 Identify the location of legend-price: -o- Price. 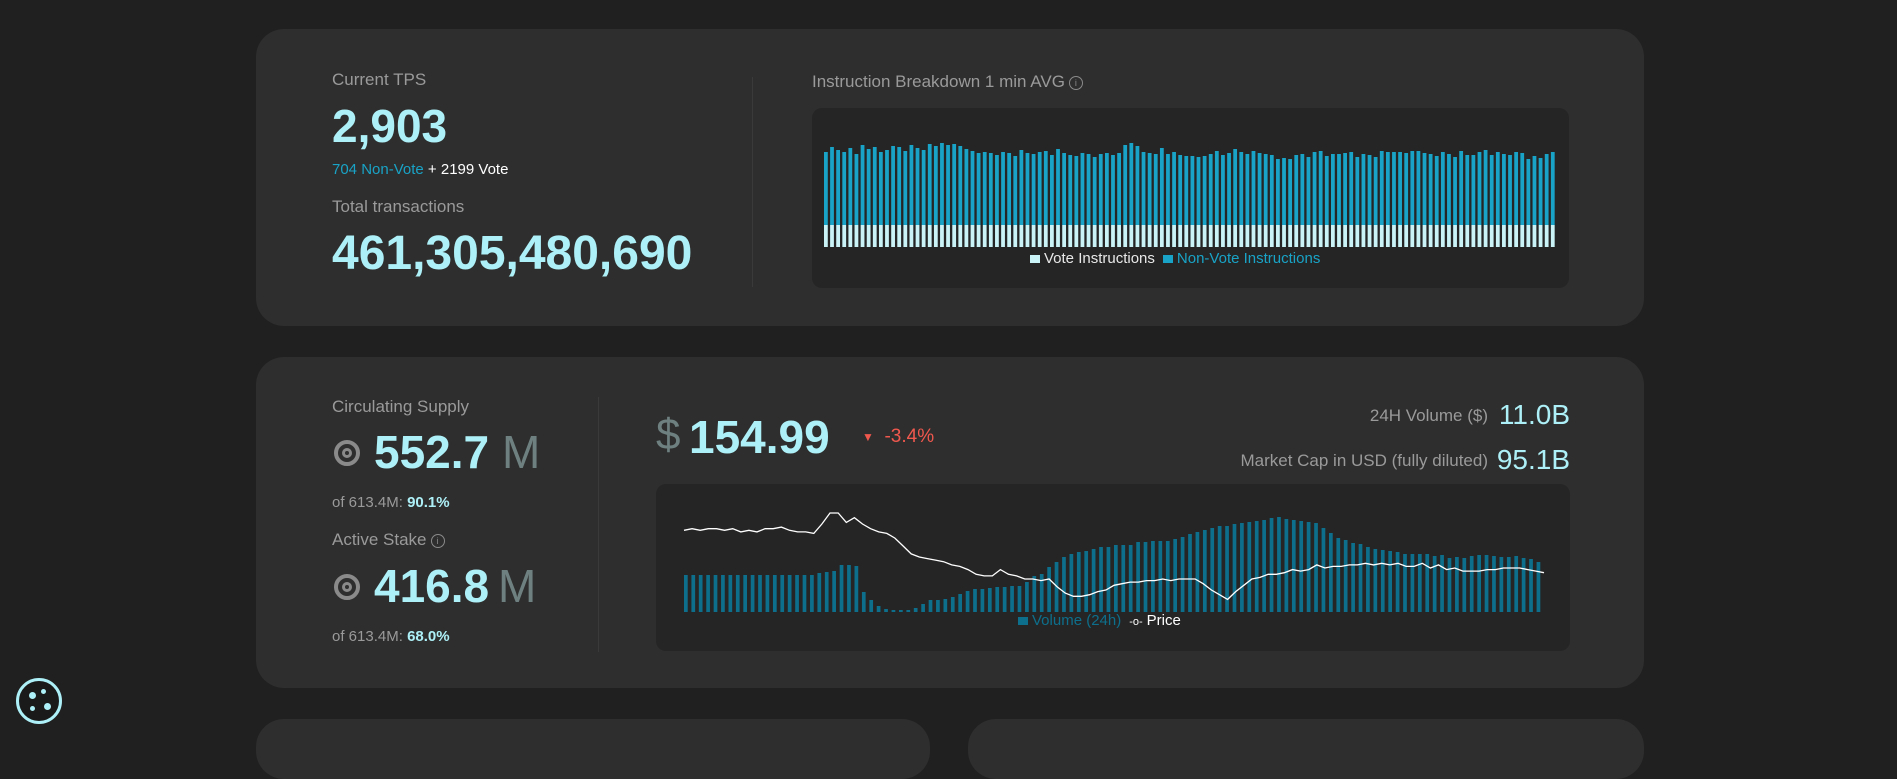
(1155, 620).